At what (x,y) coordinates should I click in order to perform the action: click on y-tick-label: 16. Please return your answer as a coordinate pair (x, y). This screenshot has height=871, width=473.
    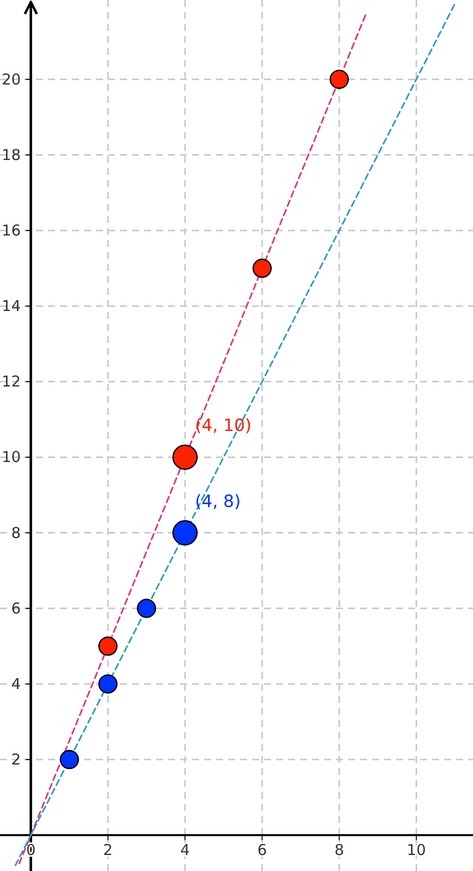
    Looking at the image, I should click on (11, 231).